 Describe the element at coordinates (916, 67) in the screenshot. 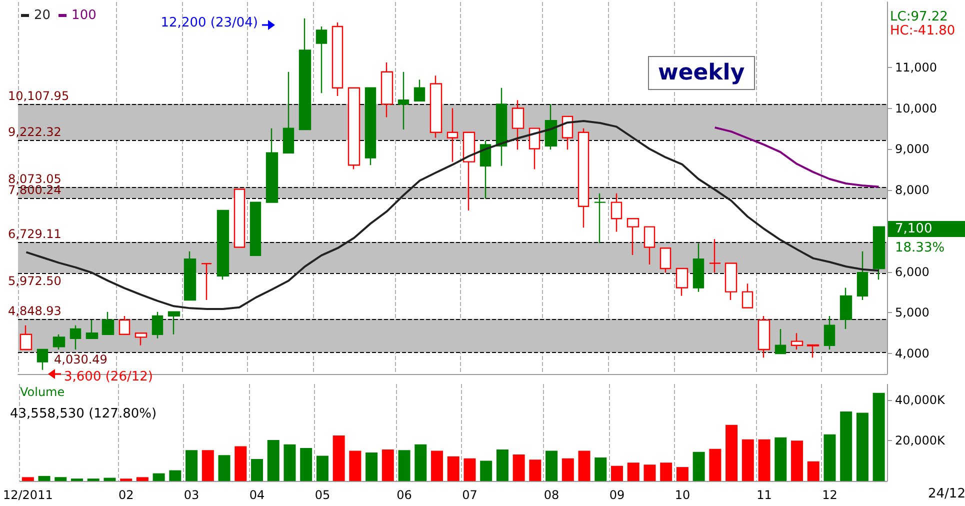

I see `y-tick-label: 11,000` at that location.